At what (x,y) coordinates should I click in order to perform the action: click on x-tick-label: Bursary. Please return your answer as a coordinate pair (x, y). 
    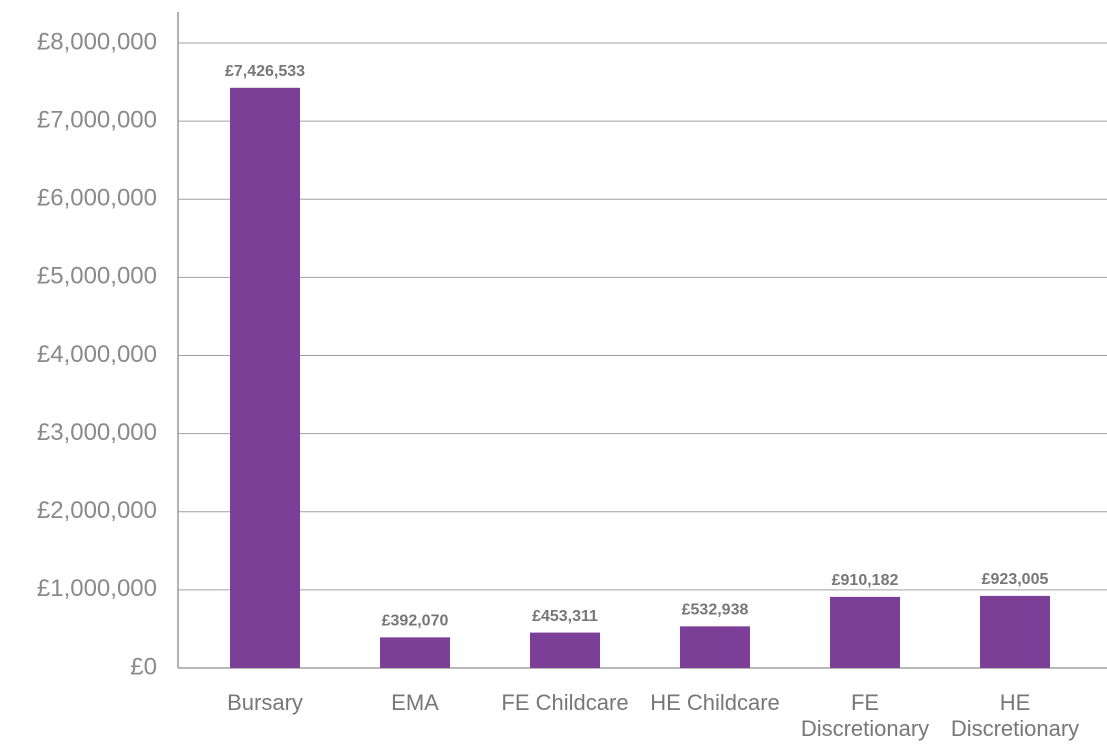
    Looking at the image, I should click on (265, 702).